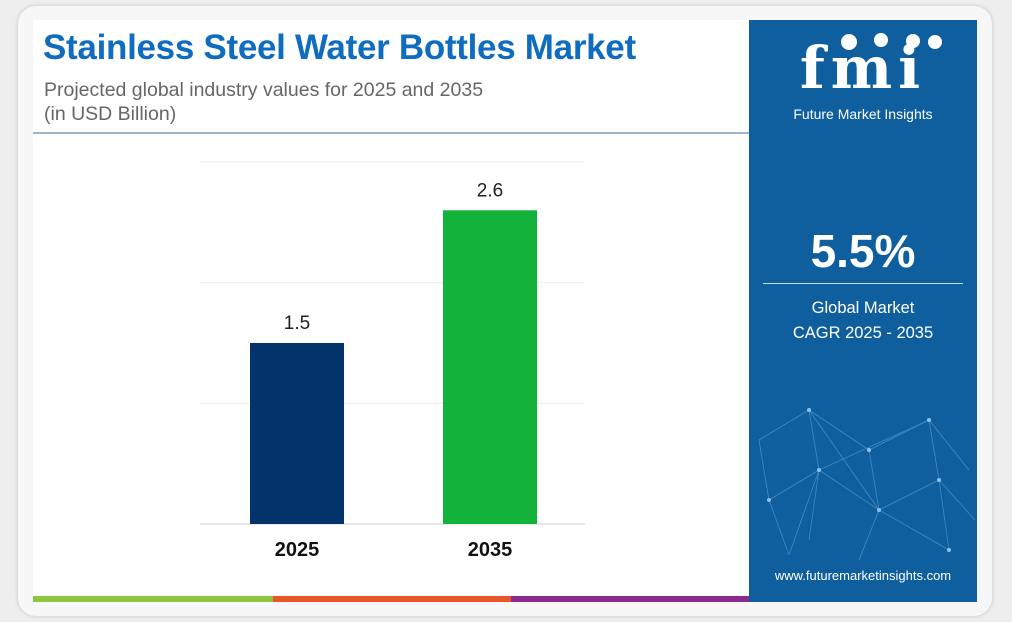 This screenshot has height=622, width=1012. What do you see at coordinates (297, 433) in the screenshot?
I see `bar-2025` at bounding box center [297, 433].